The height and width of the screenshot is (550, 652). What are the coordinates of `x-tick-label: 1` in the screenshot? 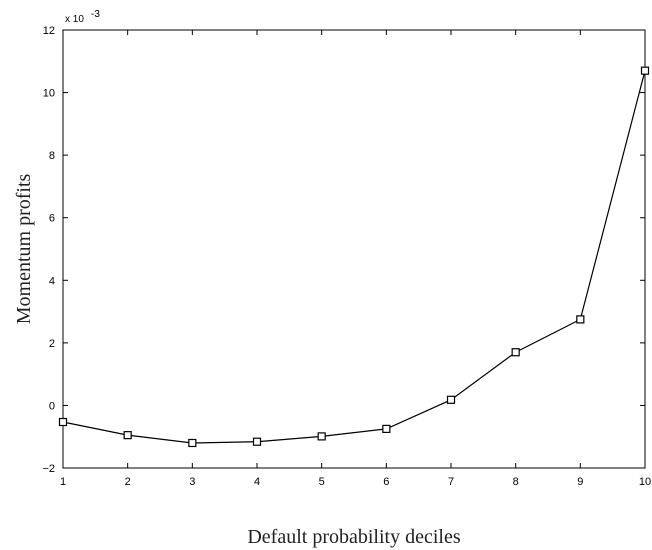 It's located at (63, 482).